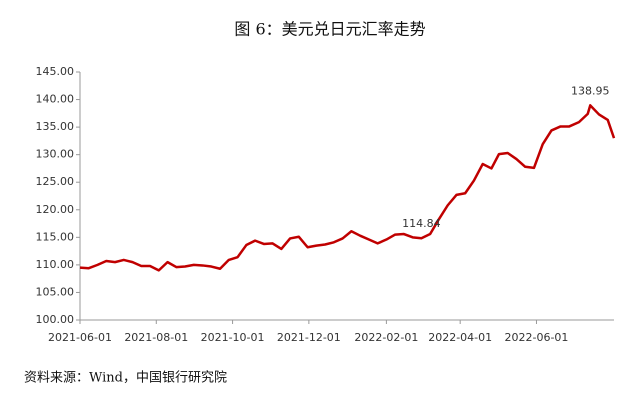 This screenshot has width=640, height=402. I want to click on x-tick-label: 2021-06-01, so click(80, 337).